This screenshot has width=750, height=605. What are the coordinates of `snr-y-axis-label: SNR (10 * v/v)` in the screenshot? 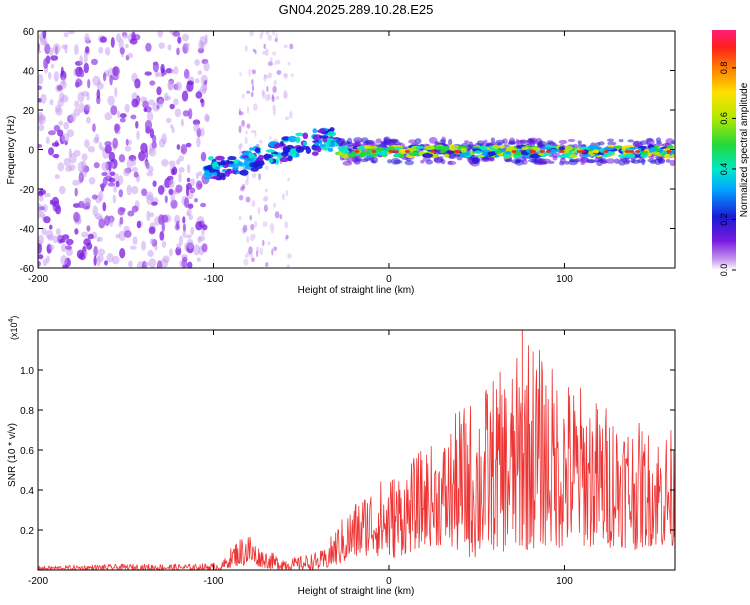 It's located at (12, 455).